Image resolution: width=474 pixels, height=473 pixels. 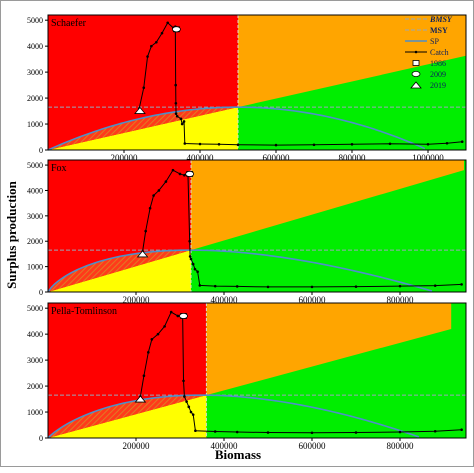 I want to click on y-axis-label: Surplus production, so click(x=11, y=234).